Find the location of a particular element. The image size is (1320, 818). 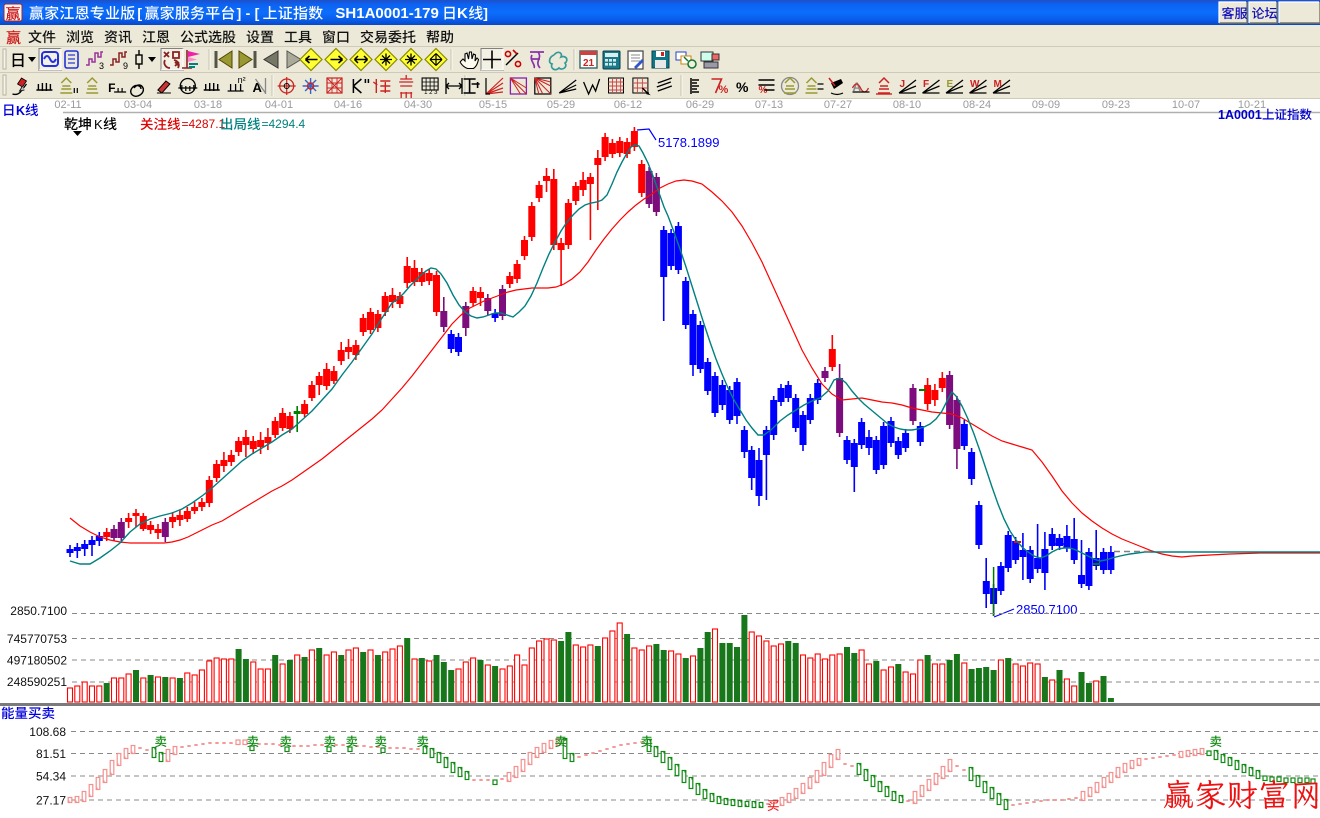

svg-text: 07-27 is located at coordinates (838, 105).